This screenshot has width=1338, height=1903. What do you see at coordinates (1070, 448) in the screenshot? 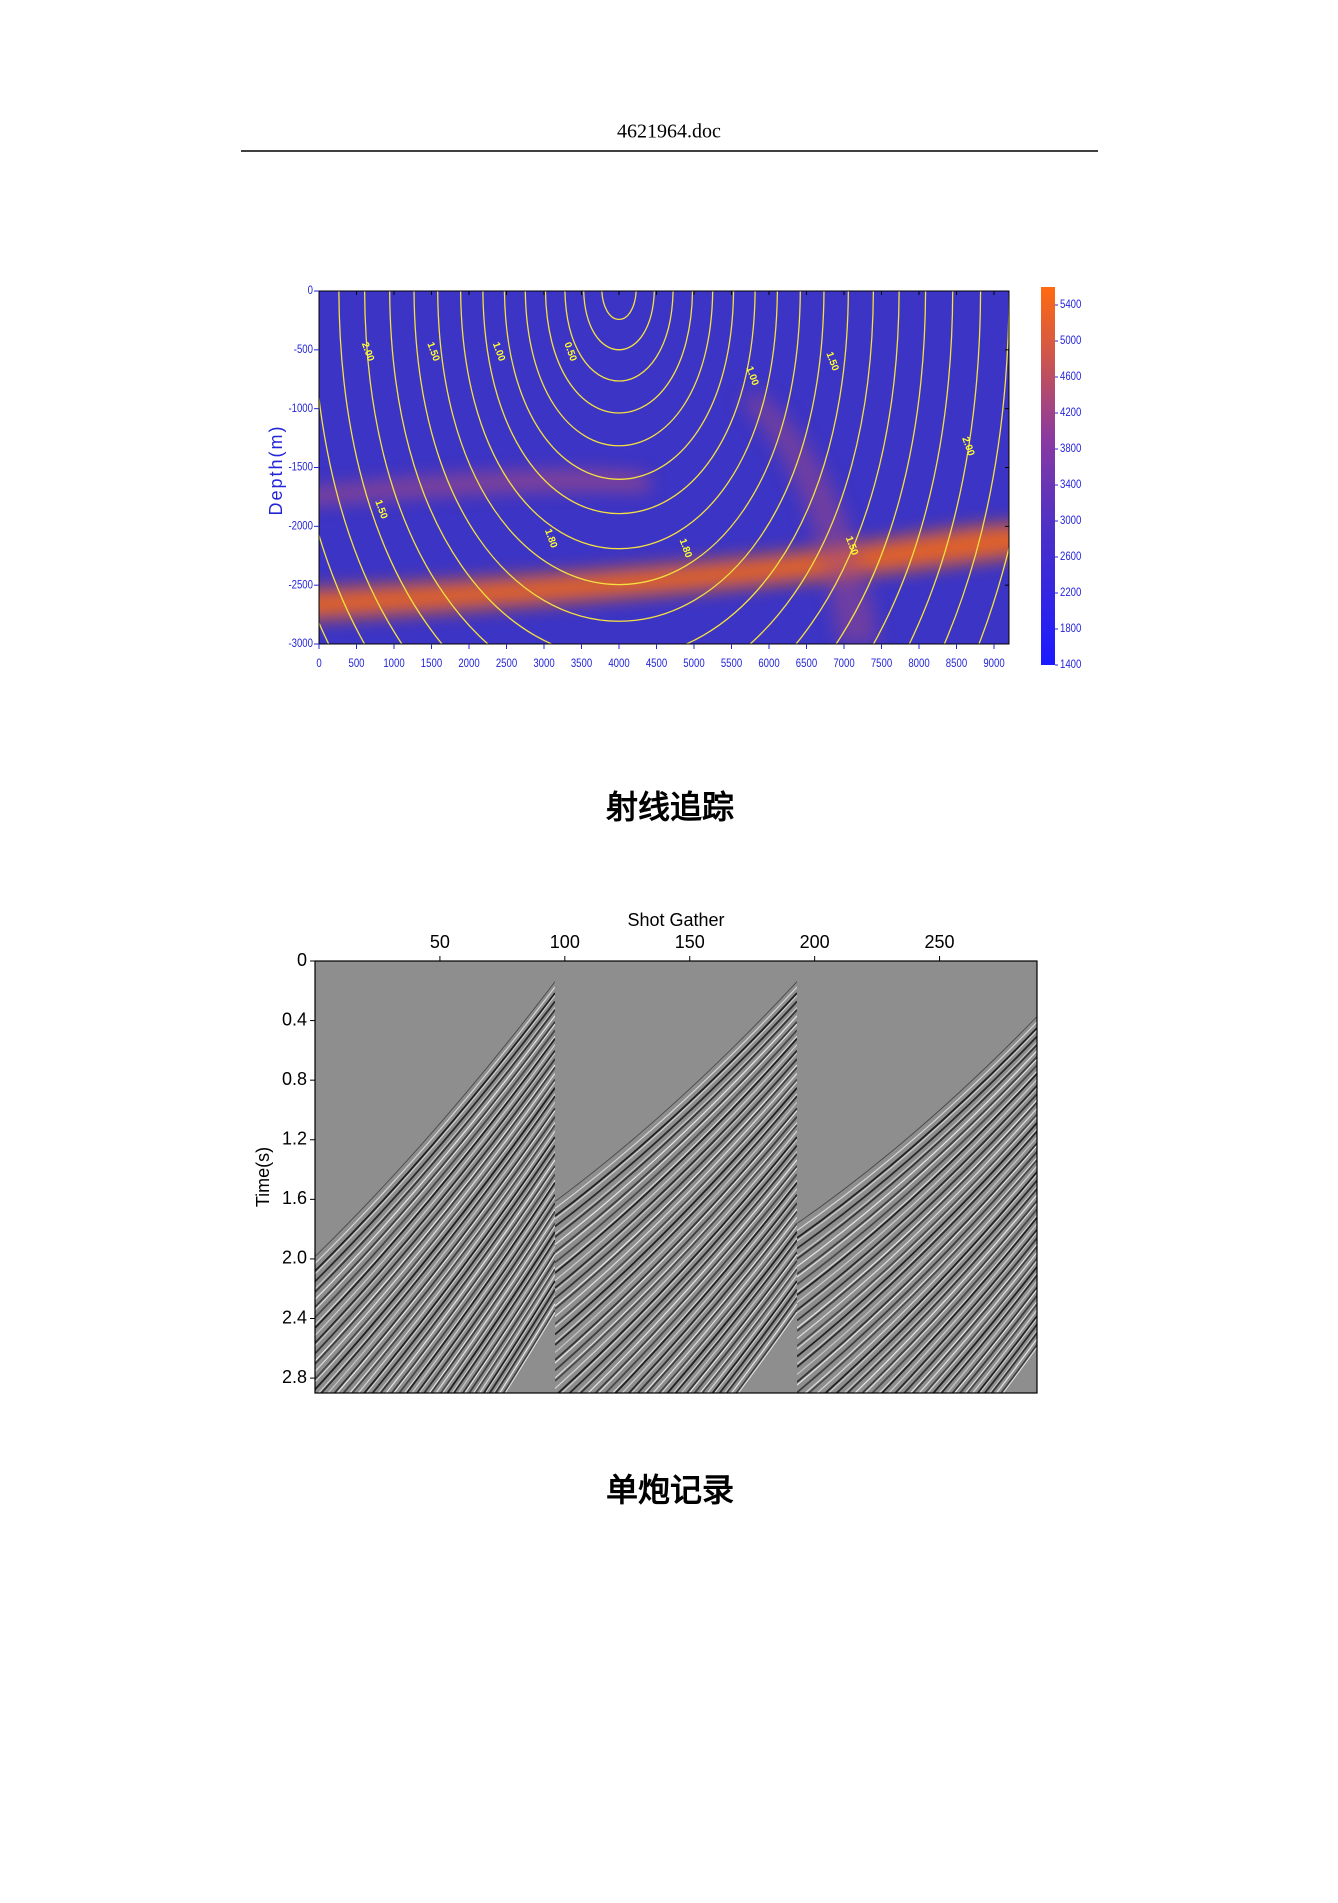
I see `colorbar-label: 3800` at bounding box center [1070, 448].